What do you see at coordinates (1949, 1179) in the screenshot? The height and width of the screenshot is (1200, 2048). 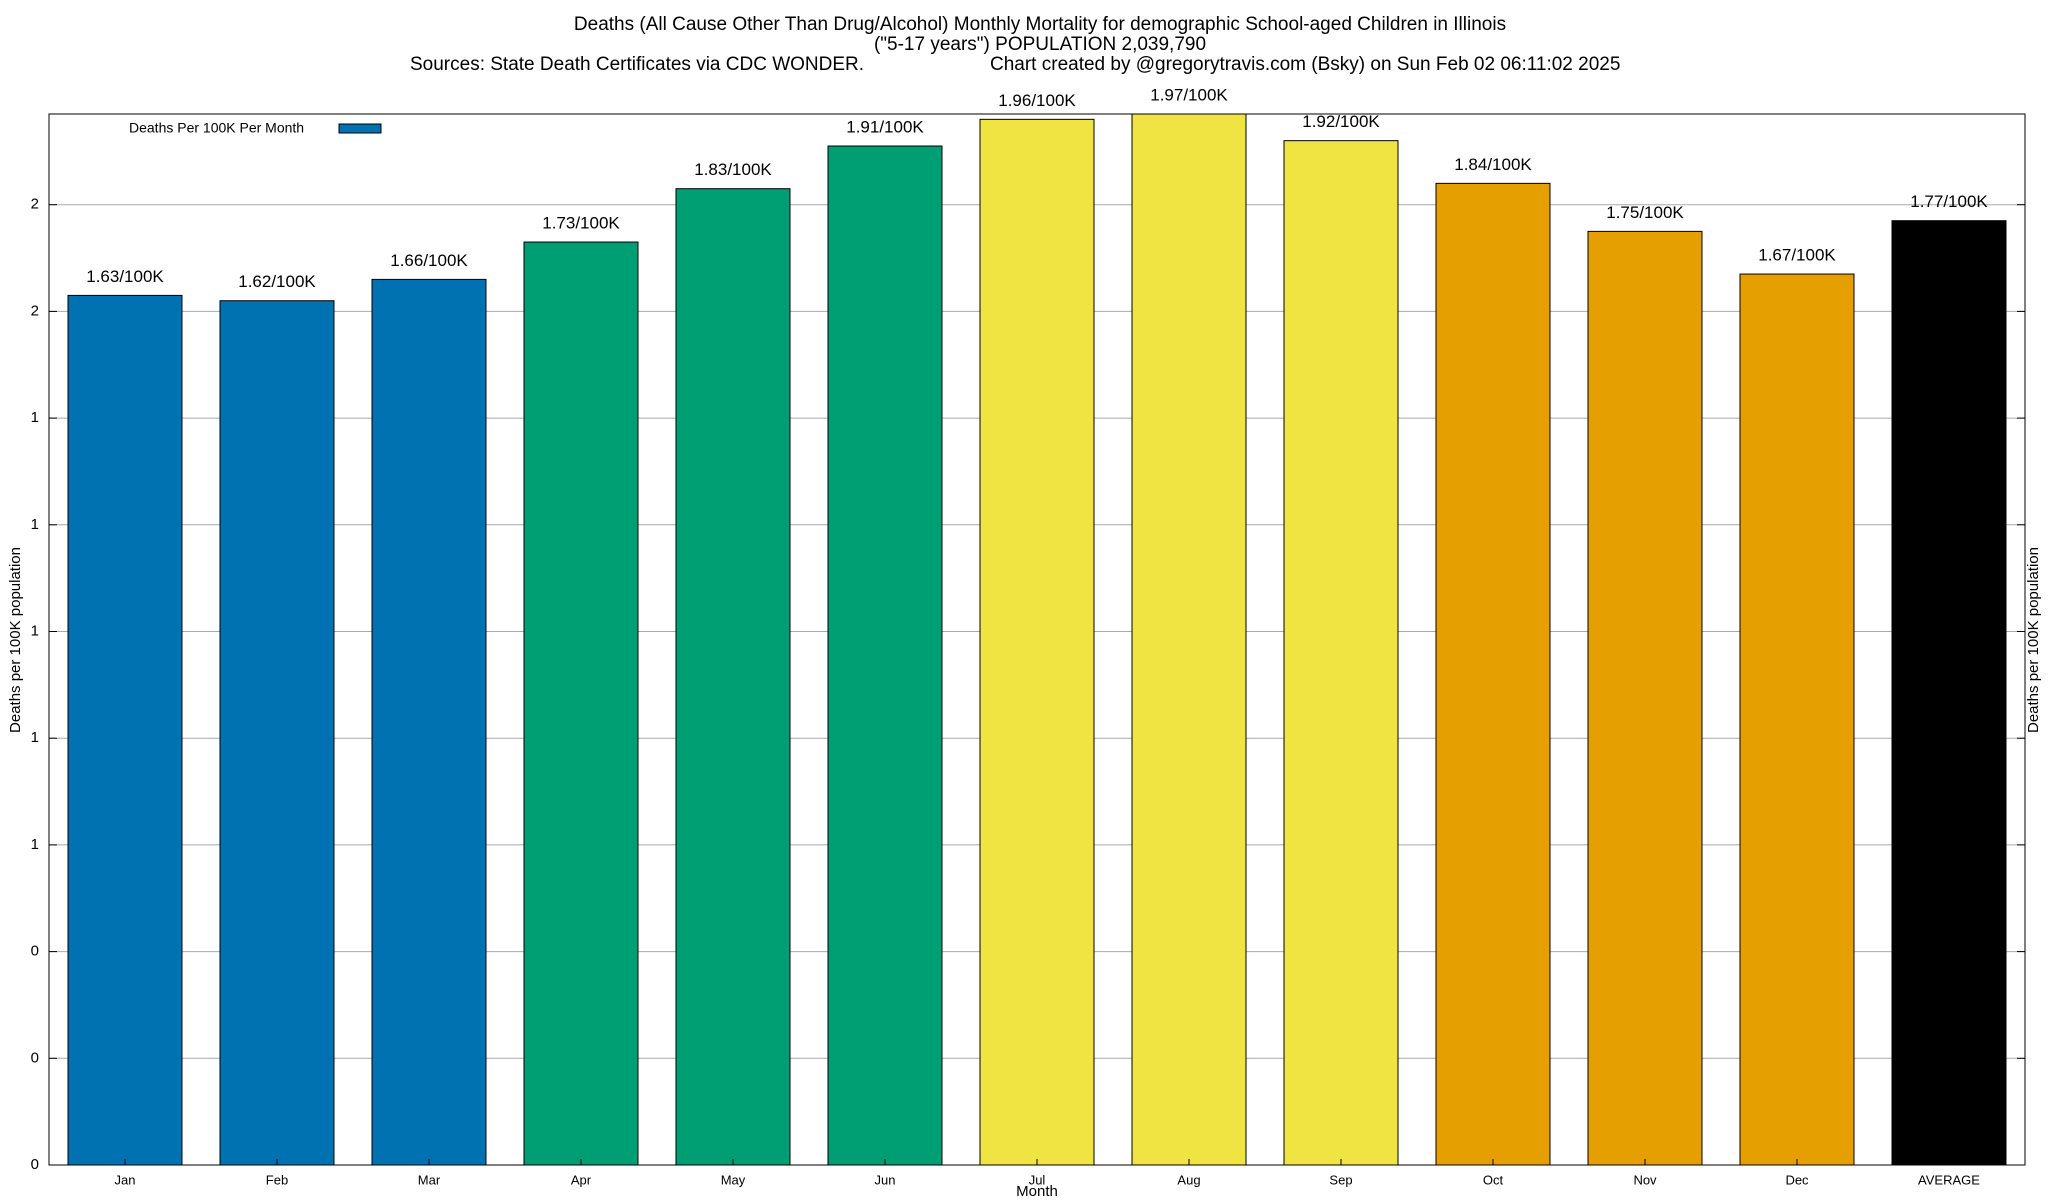 I see `x-tick-label: AVERAGE` at bounding box center [1949, 1179].